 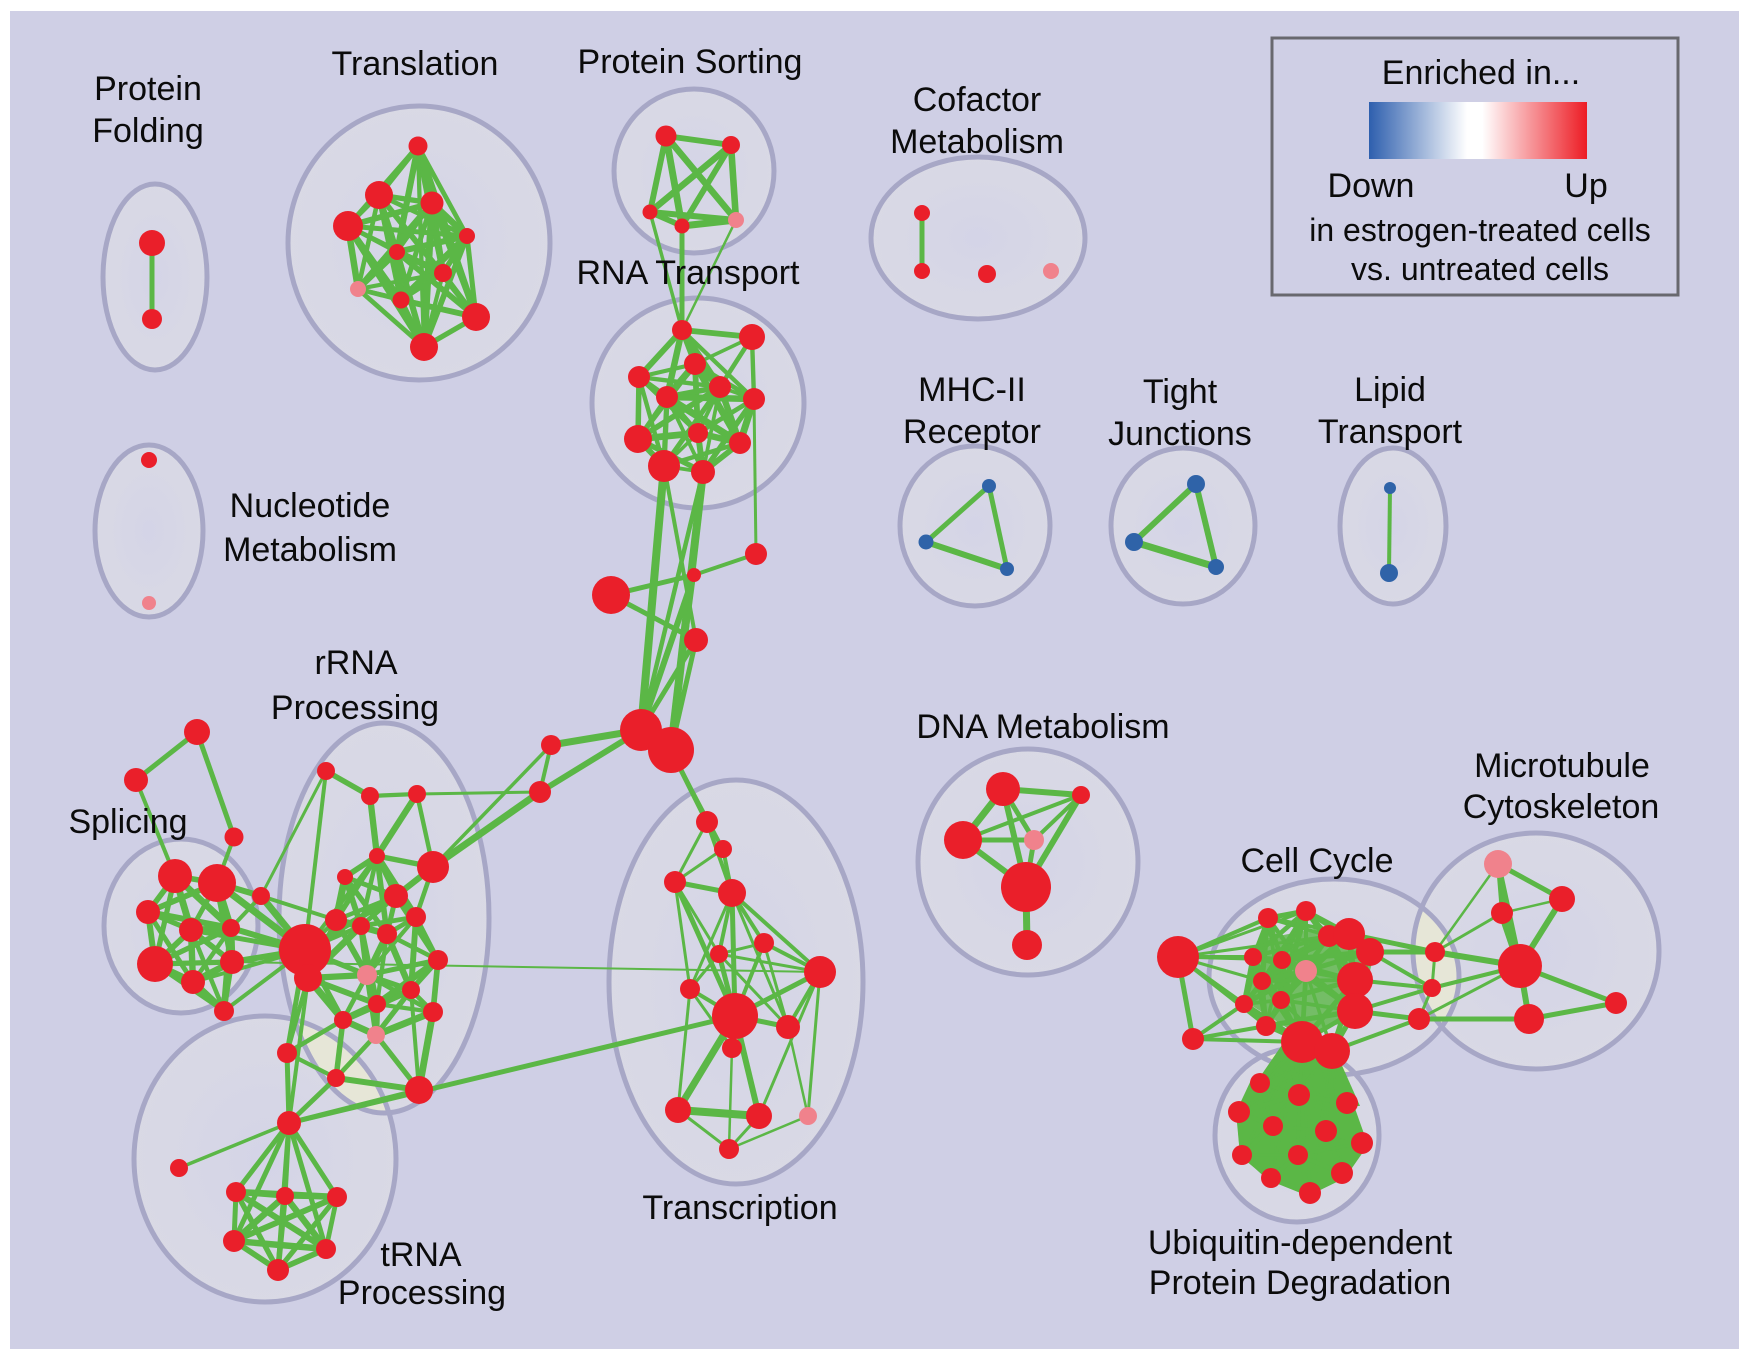 I want to click on svg-text: Folding, so click(x=148, y=131).